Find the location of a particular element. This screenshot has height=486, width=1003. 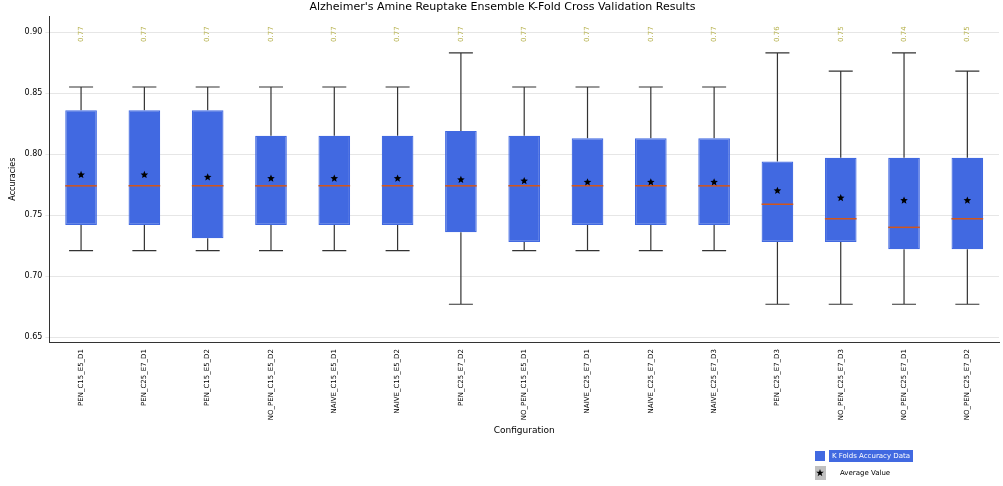

y-tick-label: 0.85 is located at coordinates (33, 93).